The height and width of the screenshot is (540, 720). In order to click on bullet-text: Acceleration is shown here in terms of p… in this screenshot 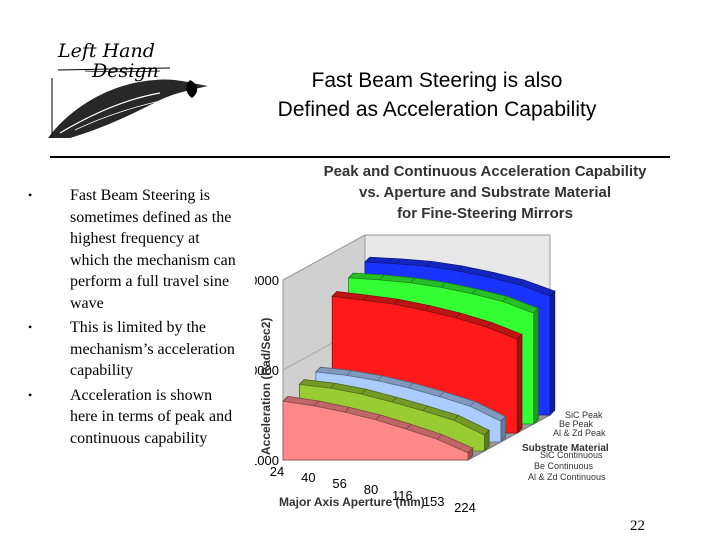, I will do `click(151, 416)`.